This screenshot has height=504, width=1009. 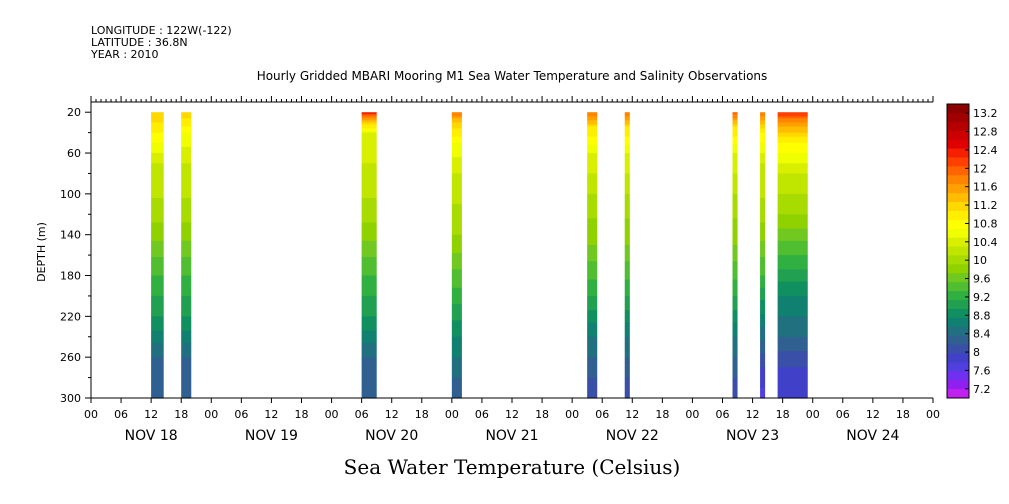 What do you see at coordinates (70, 398) in the screenshot?
I see `y-tick-label: 300` at bounding box center [70, 398].